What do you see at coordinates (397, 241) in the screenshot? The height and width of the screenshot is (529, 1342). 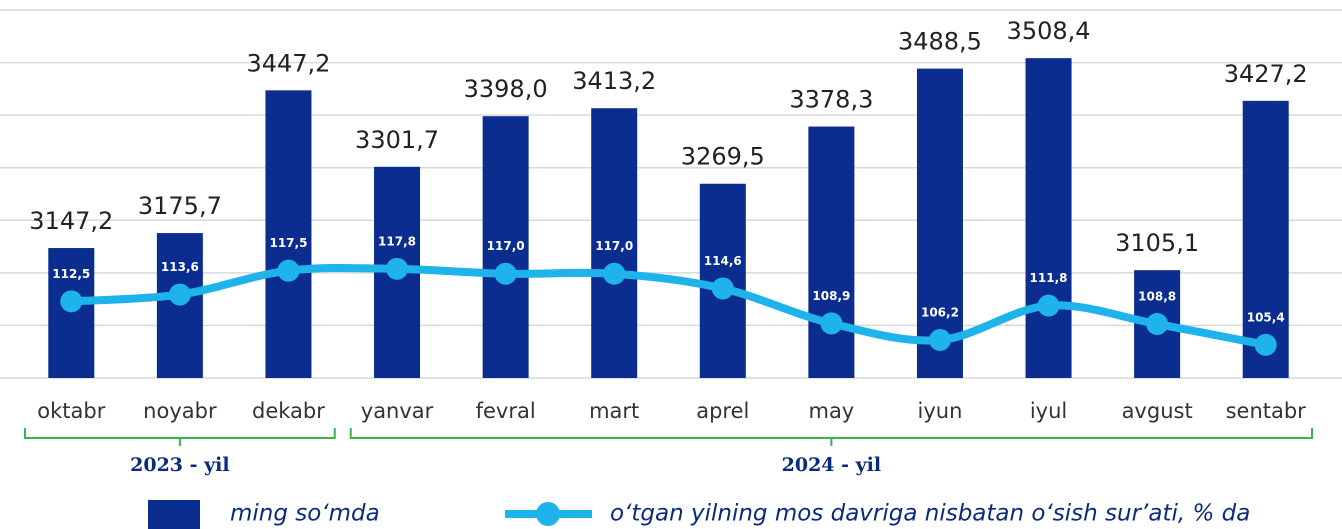 I see `line-label: 117,8` at bounding box center [397, 241].